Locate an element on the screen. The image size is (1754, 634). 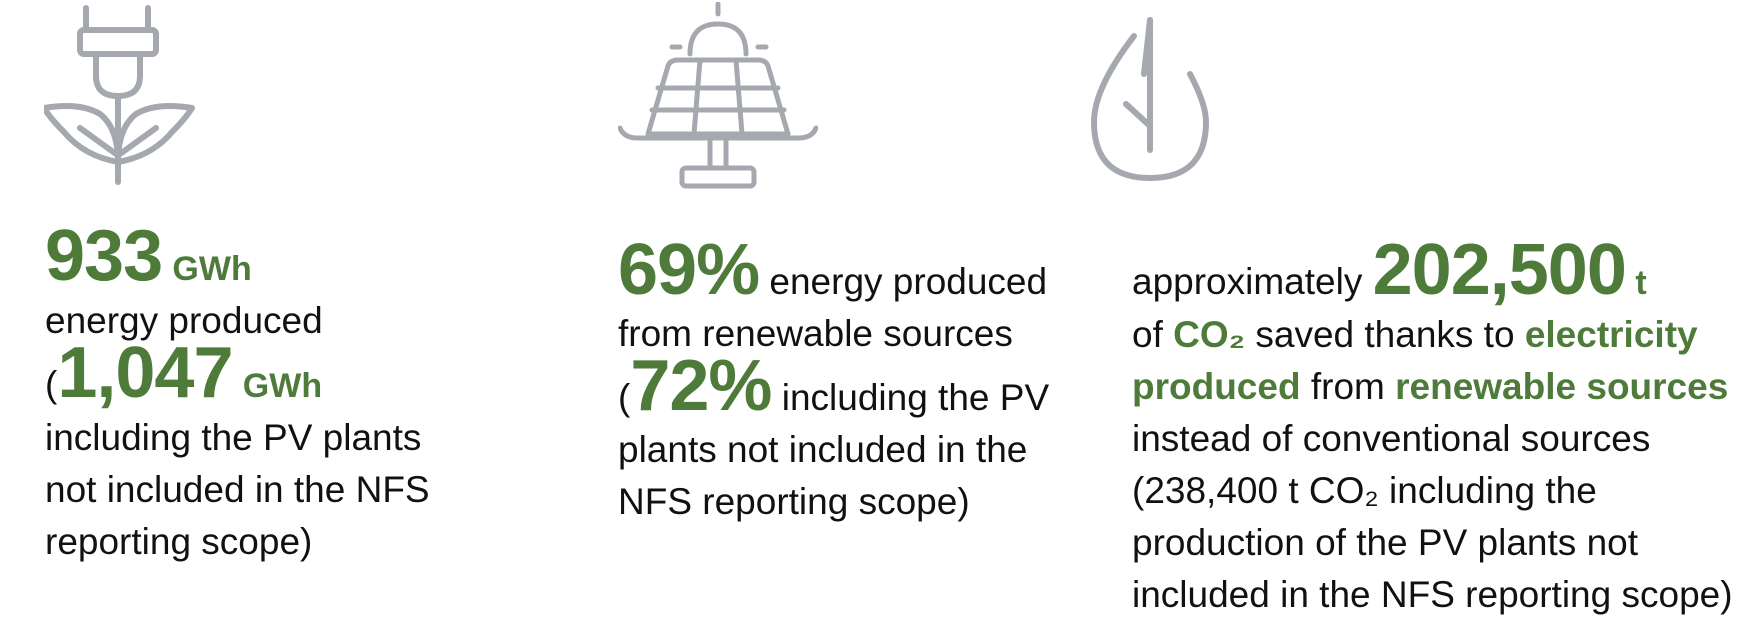
co2-note-4: included in the NFS reporting scope) is located at coordinates (1432, 594).